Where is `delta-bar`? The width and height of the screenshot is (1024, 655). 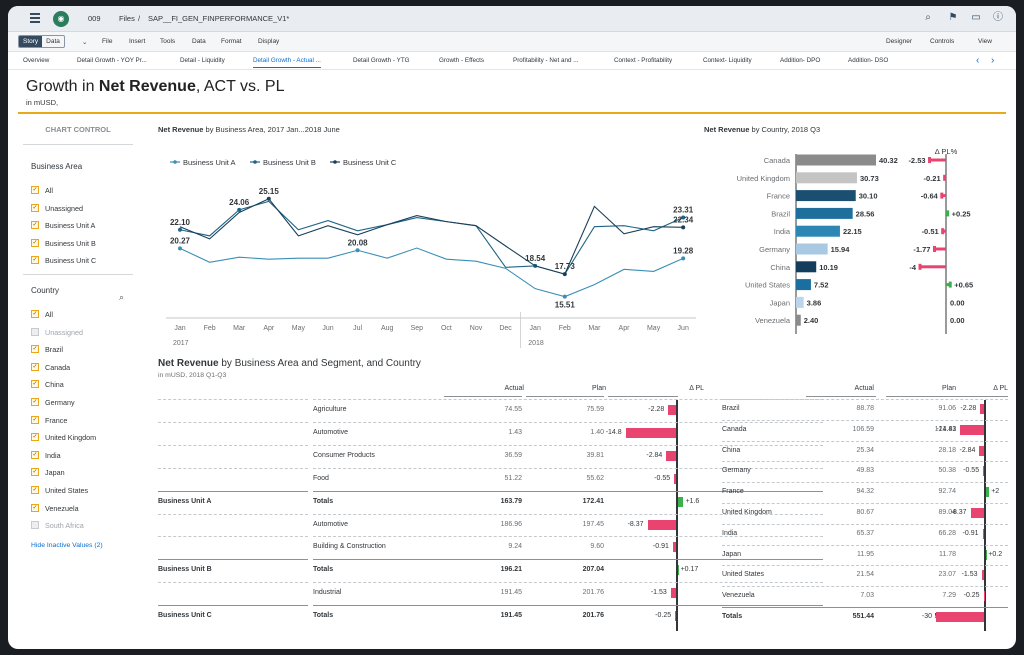 delta-bar is located at coordinates (672, 410).